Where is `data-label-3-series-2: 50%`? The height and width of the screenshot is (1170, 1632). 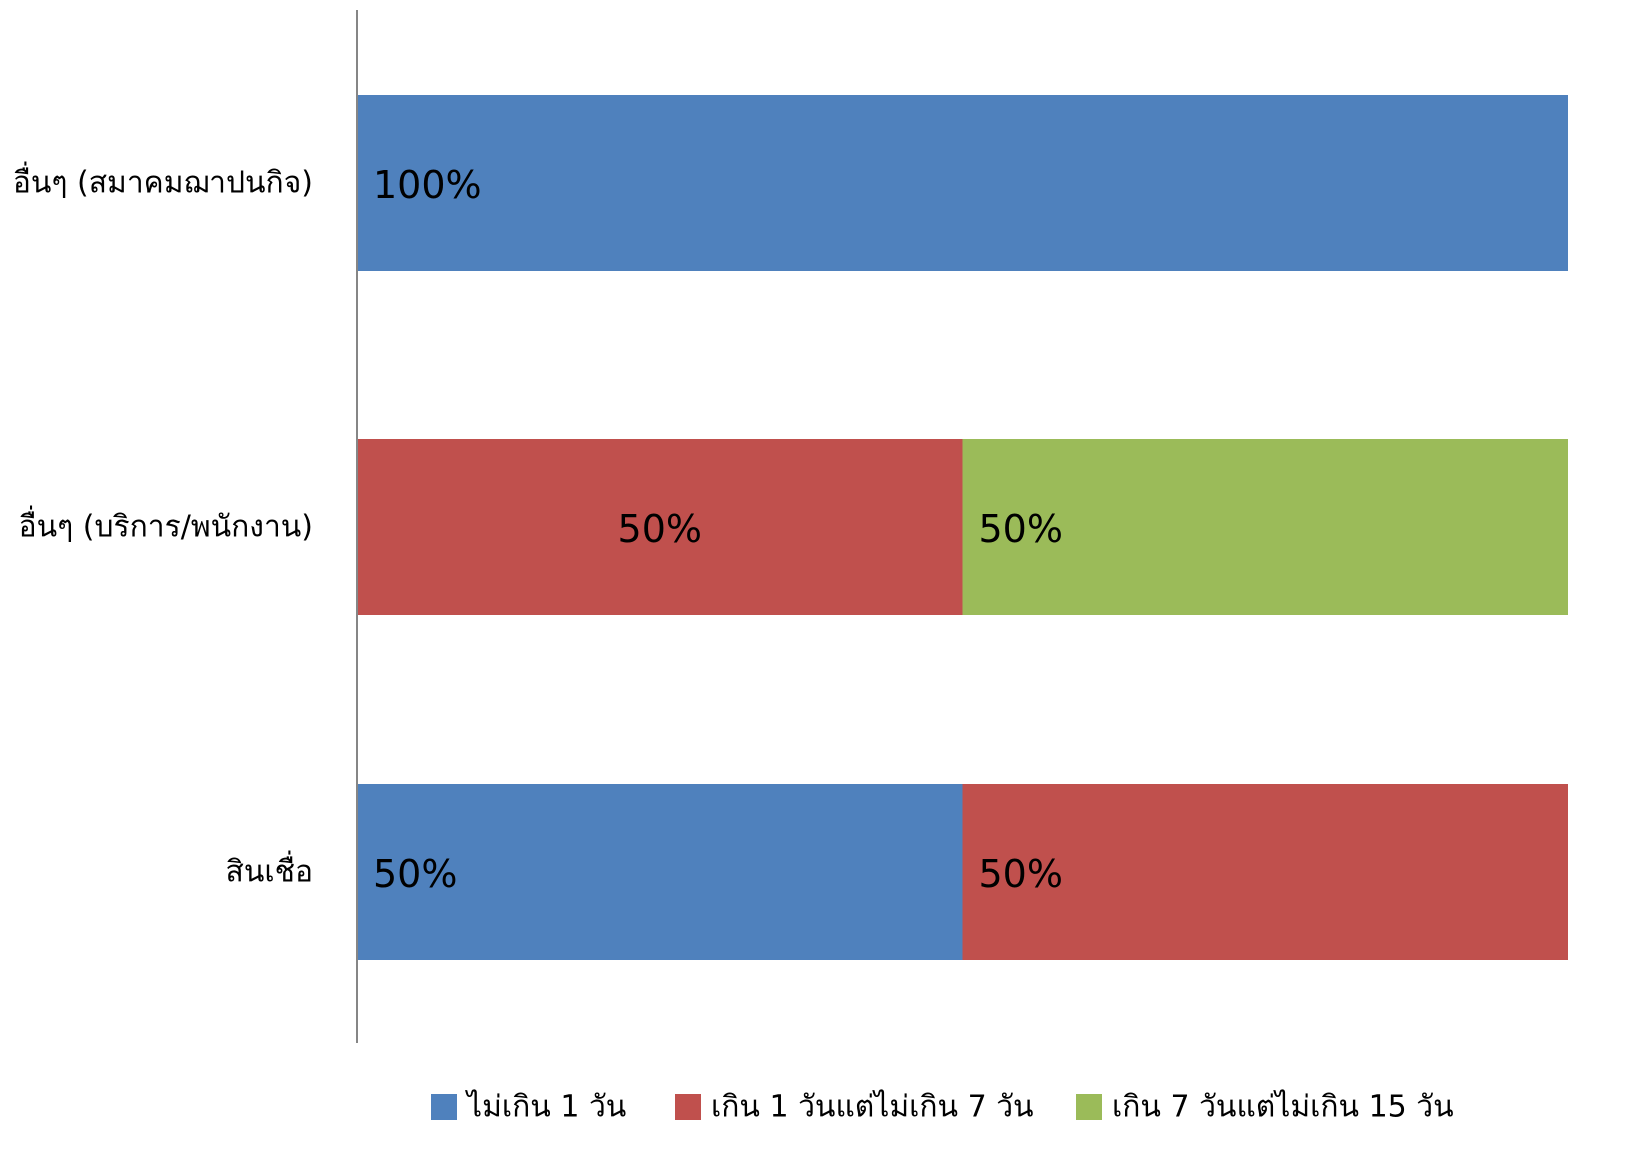 data-label-3-series-2: 50% is located at coordinates (1021, 874).